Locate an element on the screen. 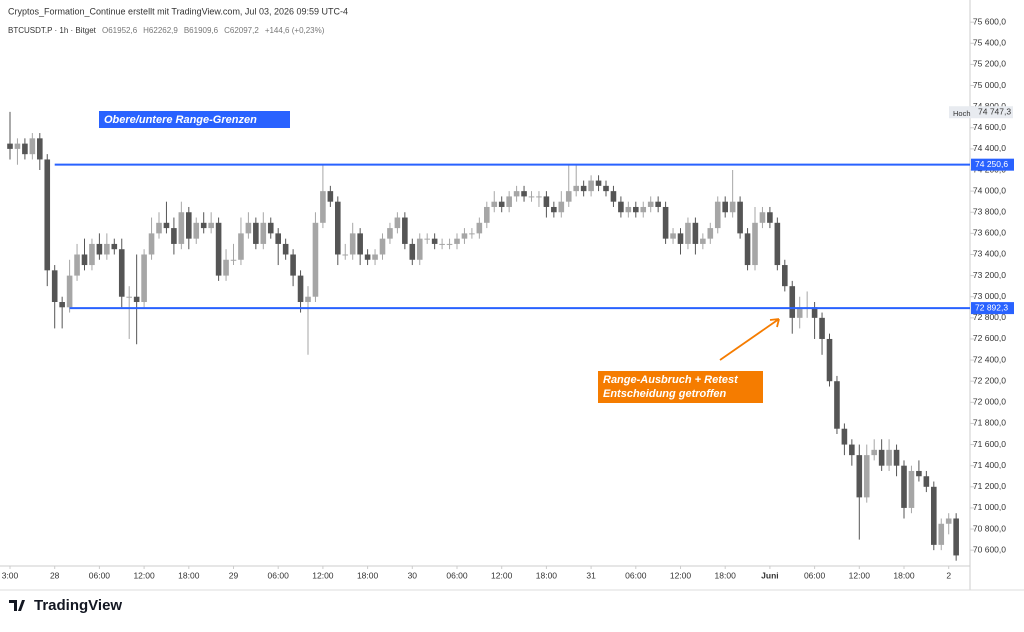  x-tick-label: 28 is located at coordinates (55, 575).